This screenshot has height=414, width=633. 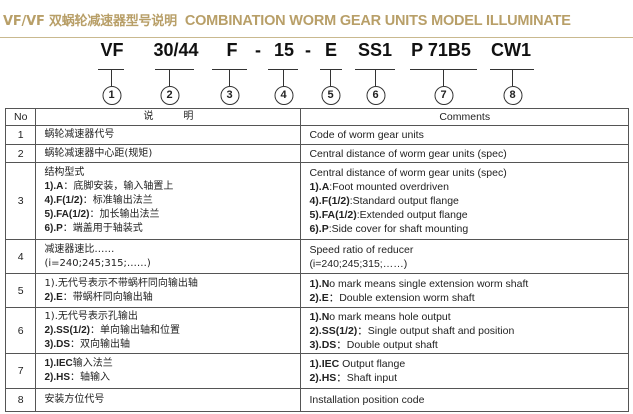 What do you see at coordinates (78, 363) in the screenshot?
I see `desc-line: 1).IEC输入法兰` at bounding box center [78, 363].